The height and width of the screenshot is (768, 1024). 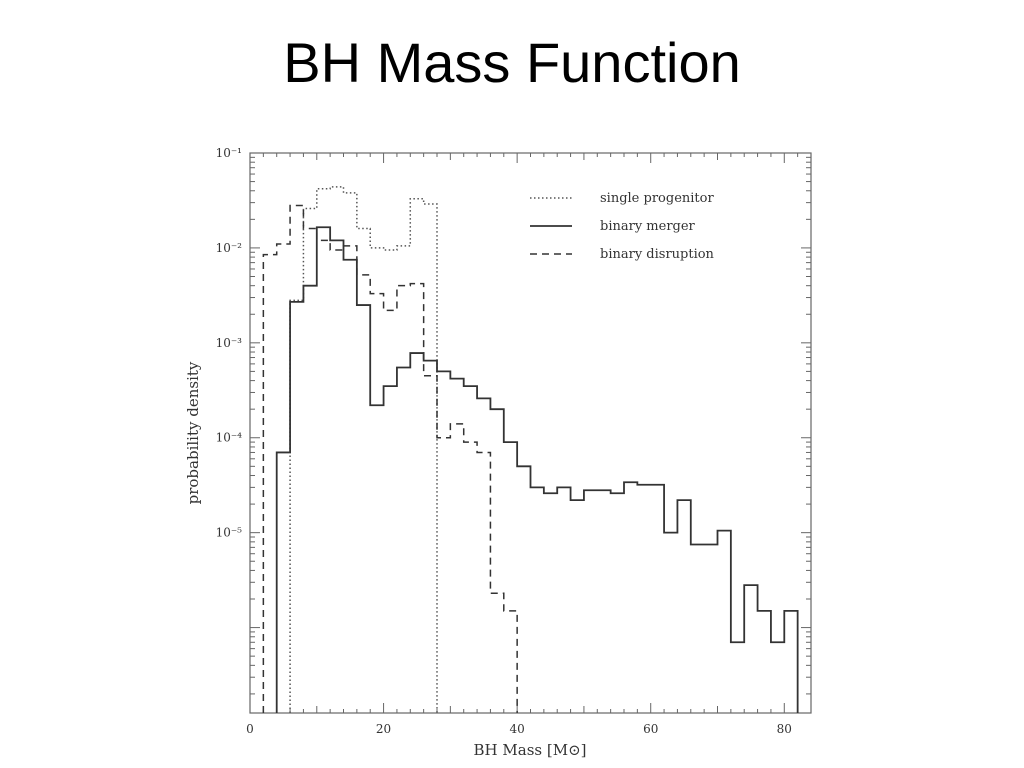 What do you see at coordinates (193, 432) in the screenshot?
I see `y-axis-label: probability density` at bounding box center [193, 432].